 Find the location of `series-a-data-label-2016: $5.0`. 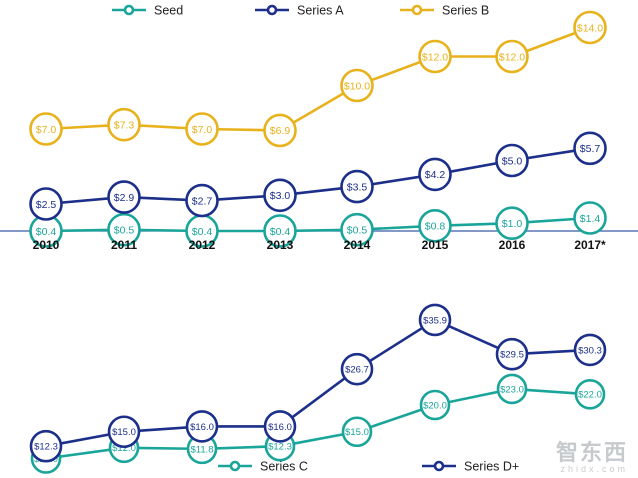

series-a-data-label-2016: $5.0 is located at coordinates (512, 161).